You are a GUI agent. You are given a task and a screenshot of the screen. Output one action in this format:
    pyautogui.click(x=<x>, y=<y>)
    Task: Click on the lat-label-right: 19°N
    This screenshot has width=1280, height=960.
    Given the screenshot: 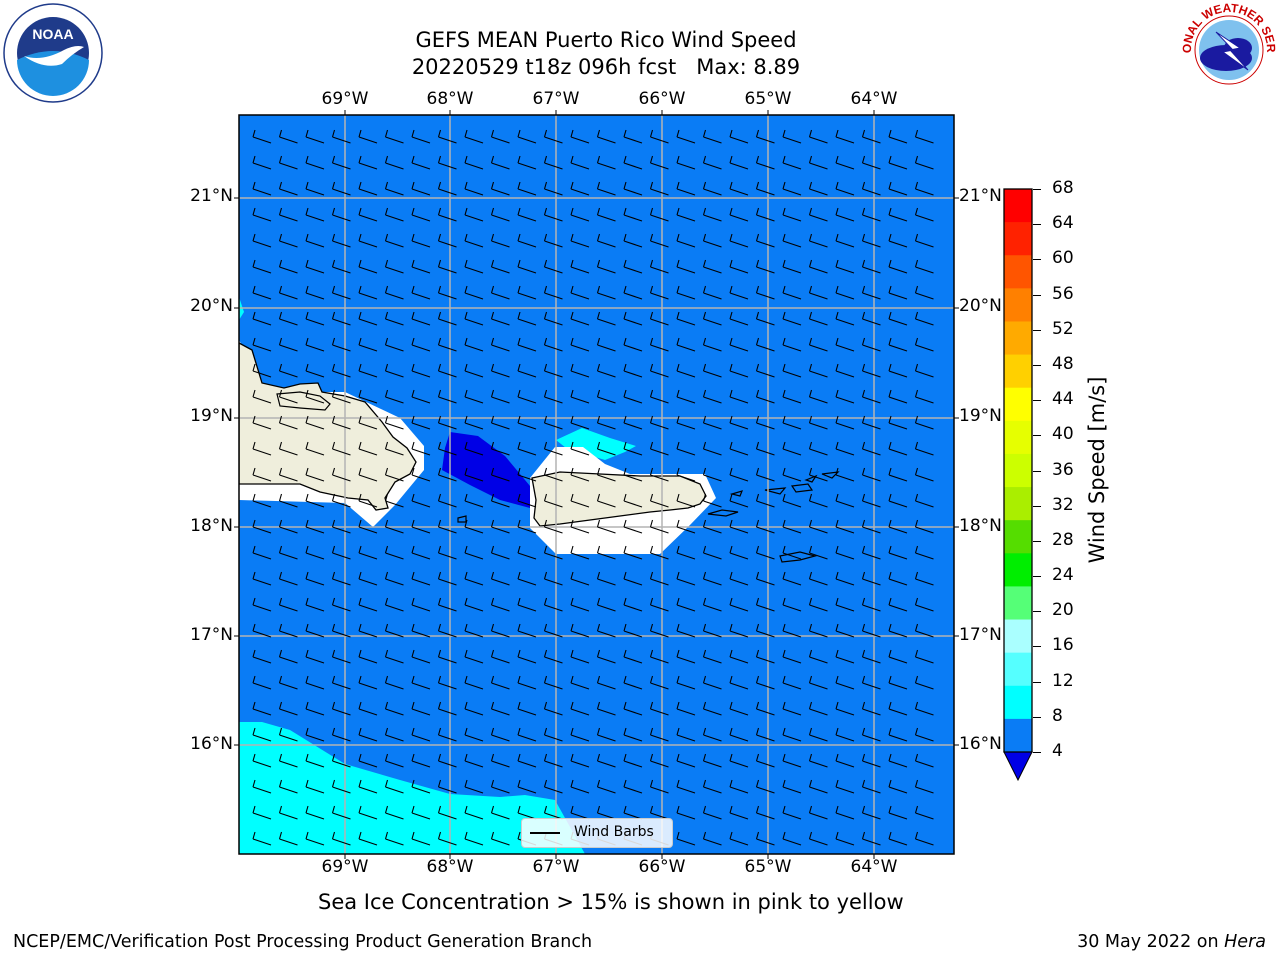 What is the action you would take?
    pyautogui.click(x=980, y=416)
    